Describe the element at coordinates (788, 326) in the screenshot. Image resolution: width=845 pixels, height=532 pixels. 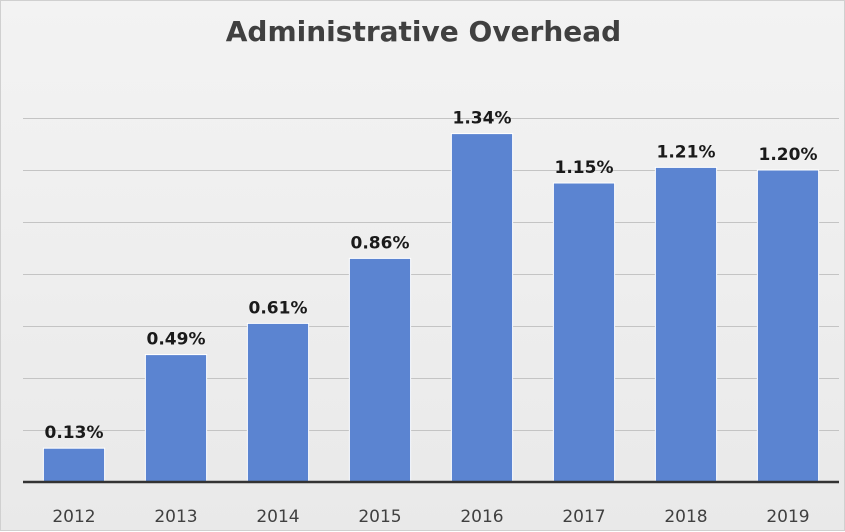
I see `bar-2019` at that location.